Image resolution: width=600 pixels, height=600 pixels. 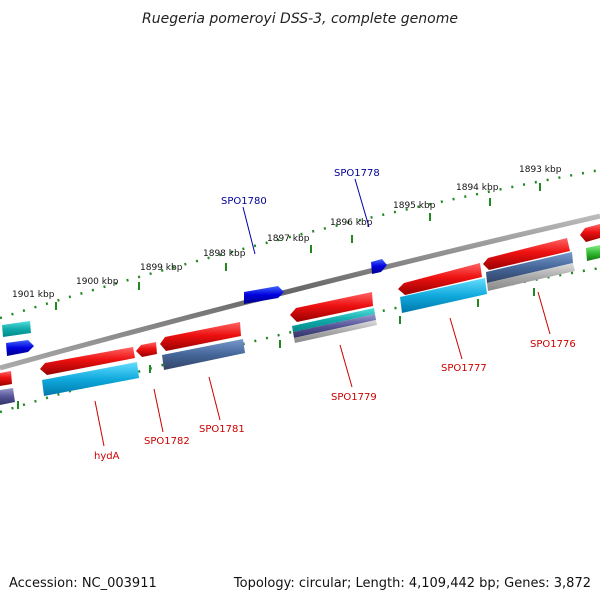 I want to click on bar-spo1779-purple, so click(x=334, y=326).